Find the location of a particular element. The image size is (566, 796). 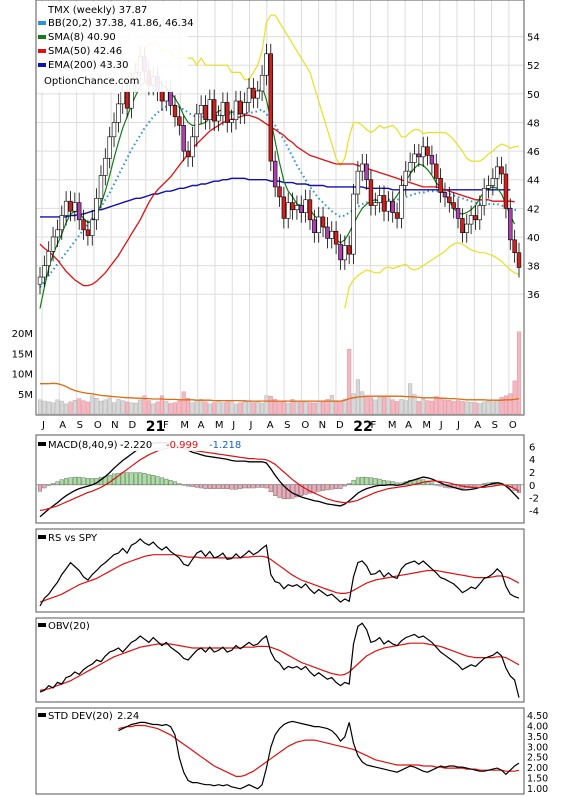

price-tick-label: 48 is located at coordinates (533, 123).